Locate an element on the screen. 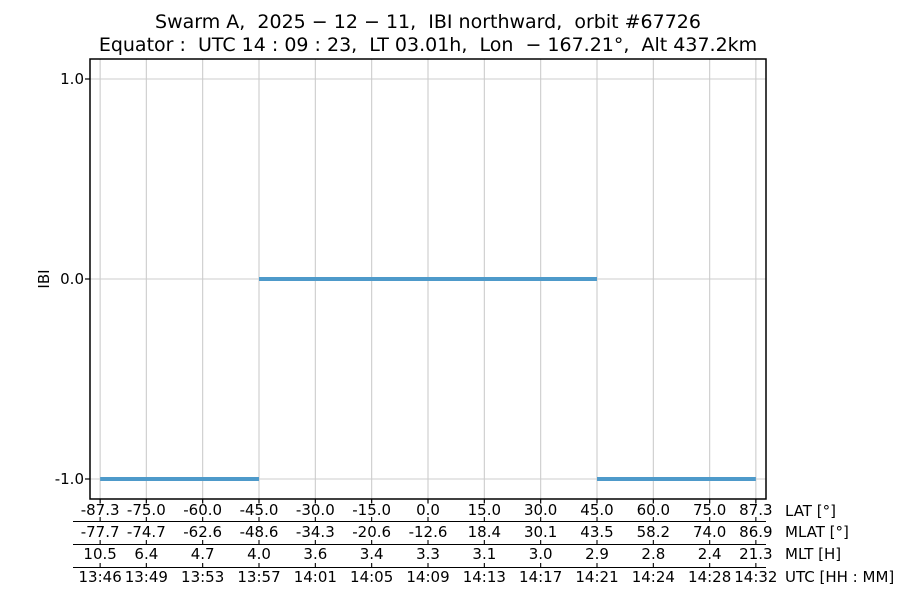 Image resolution: width=900 pixels, height=600 pixels. mlat-tick-label: -12.6 is located at coordinates (428, 531).